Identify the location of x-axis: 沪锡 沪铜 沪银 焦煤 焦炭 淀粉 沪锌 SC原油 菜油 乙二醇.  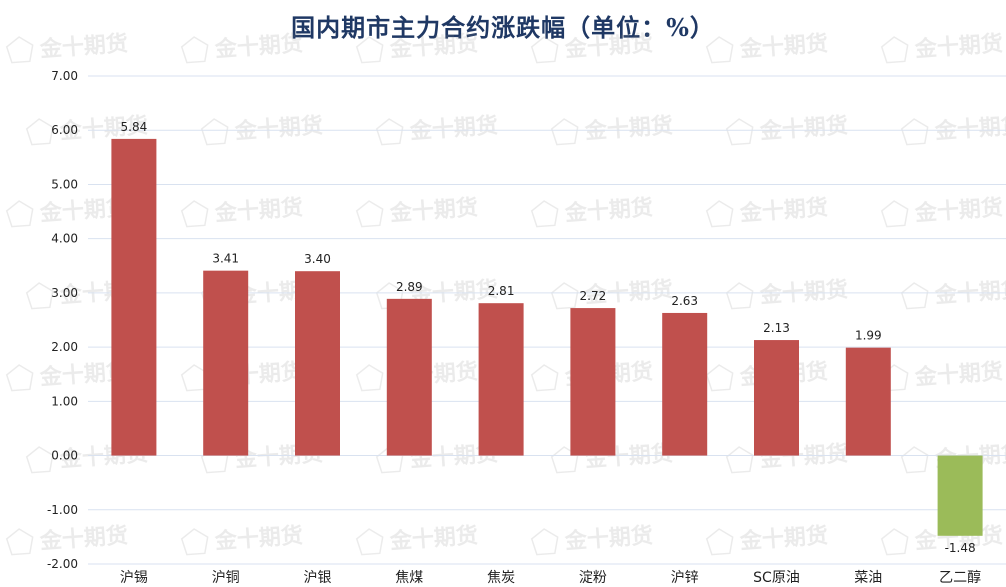
(550, 577).